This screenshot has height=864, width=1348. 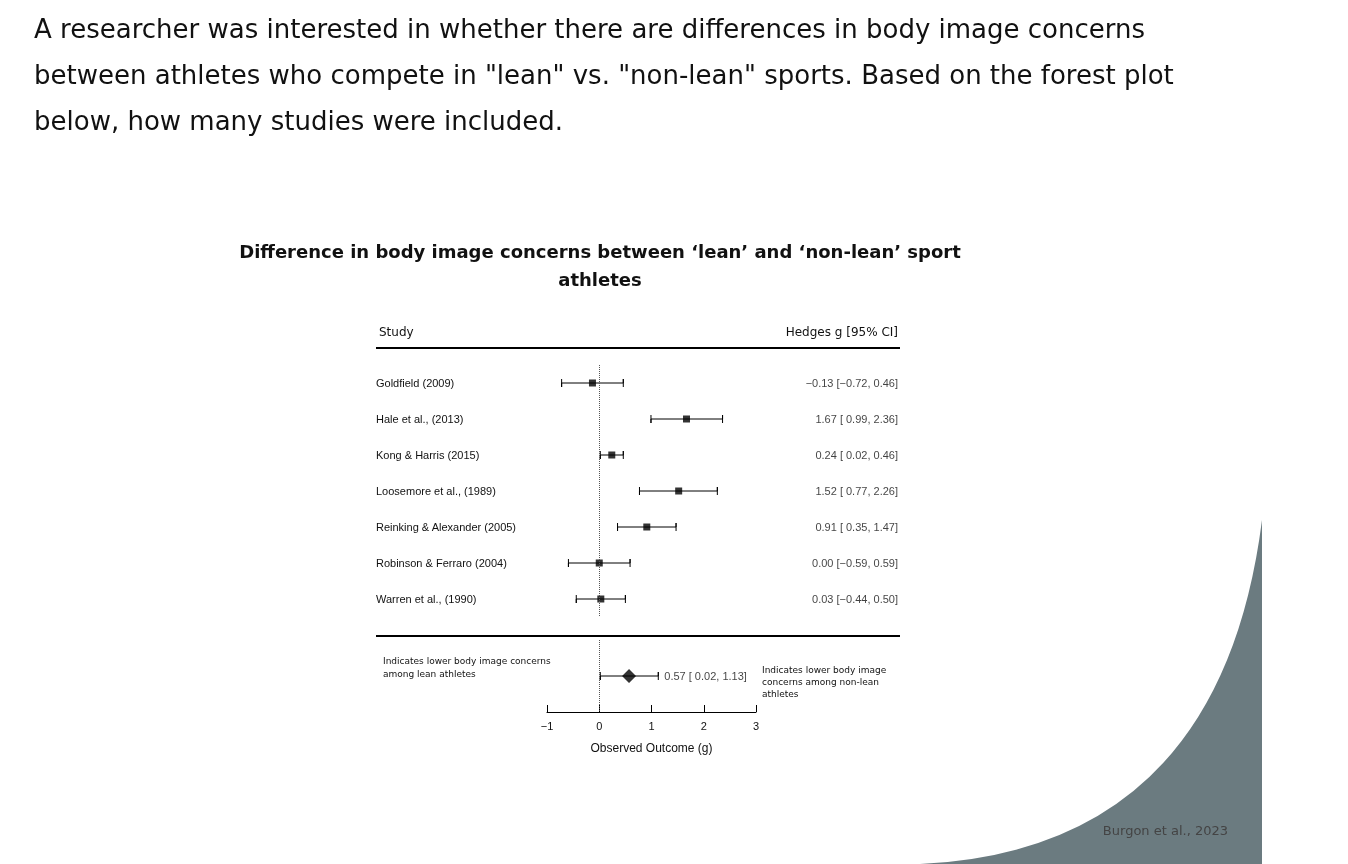 I want to click on text: Hedges g [95% CI], so click(x=841, y=332).